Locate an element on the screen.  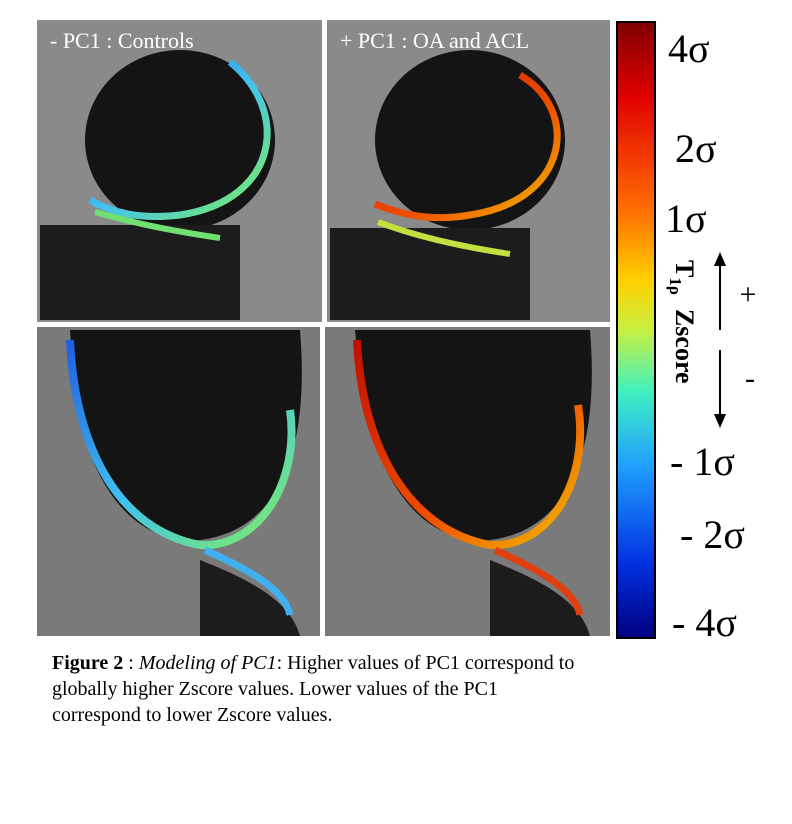
colorbar is located at coordinates (636, 330).